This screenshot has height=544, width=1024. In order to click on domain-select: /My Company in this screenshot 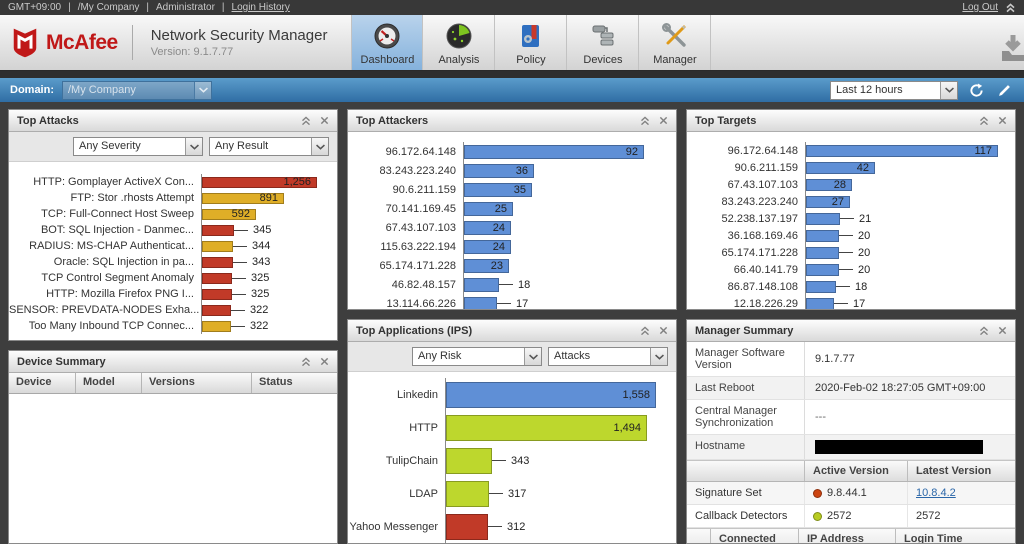, I will do `click(137, 90)`.